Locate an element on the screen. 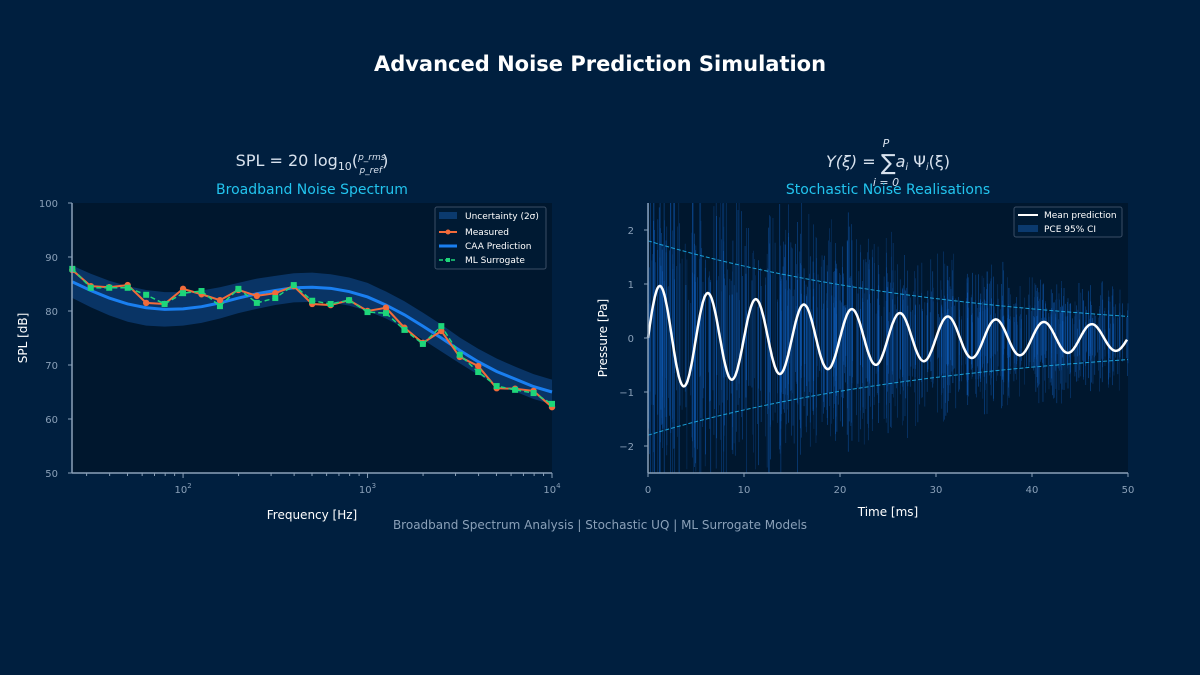  uncertainty-band is located at coordinates (312, 335).